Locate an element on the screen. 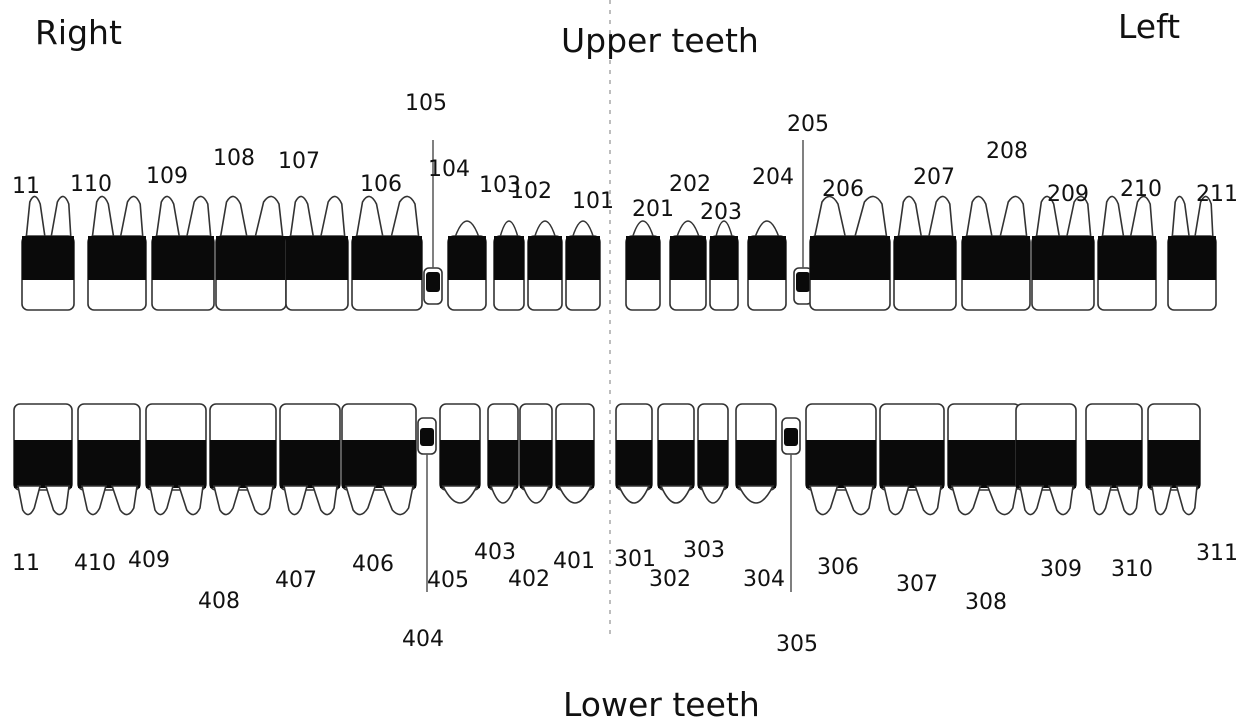  tooth-label-211: 211 is located at coordinates (1217, 194).